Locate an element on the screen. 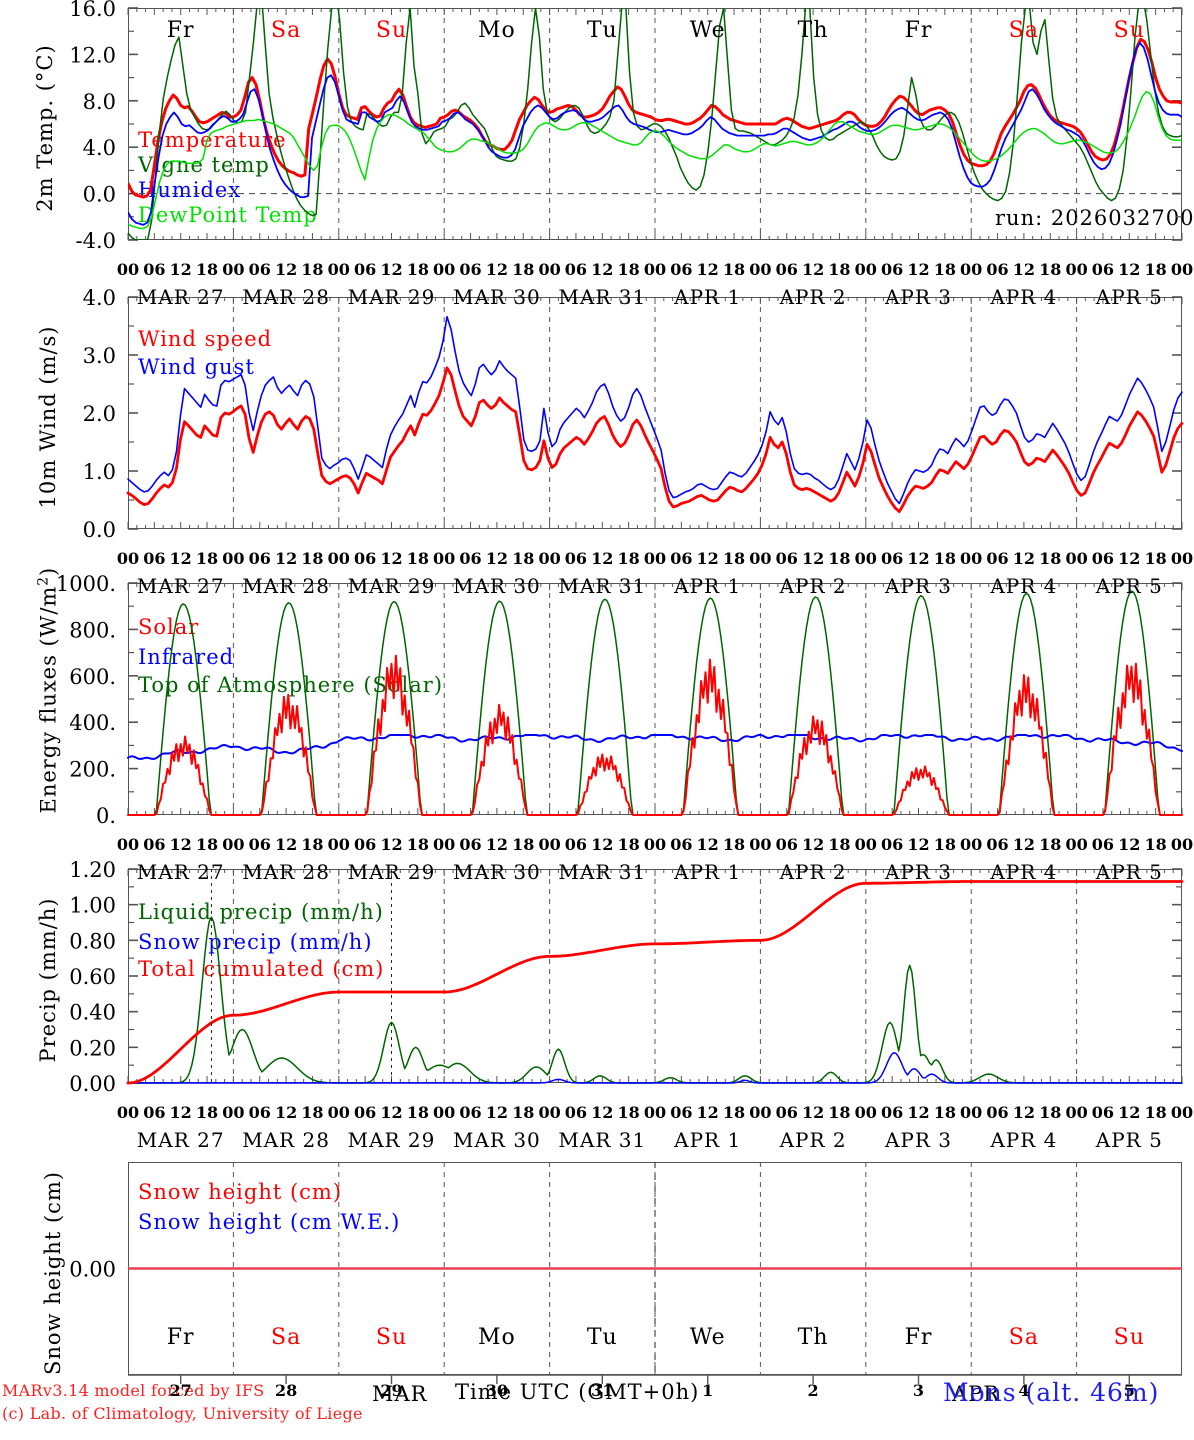 The width and height of the screenshot is (1194, 1440). svg-text: 1.20 is located at coordinates (92, 870).